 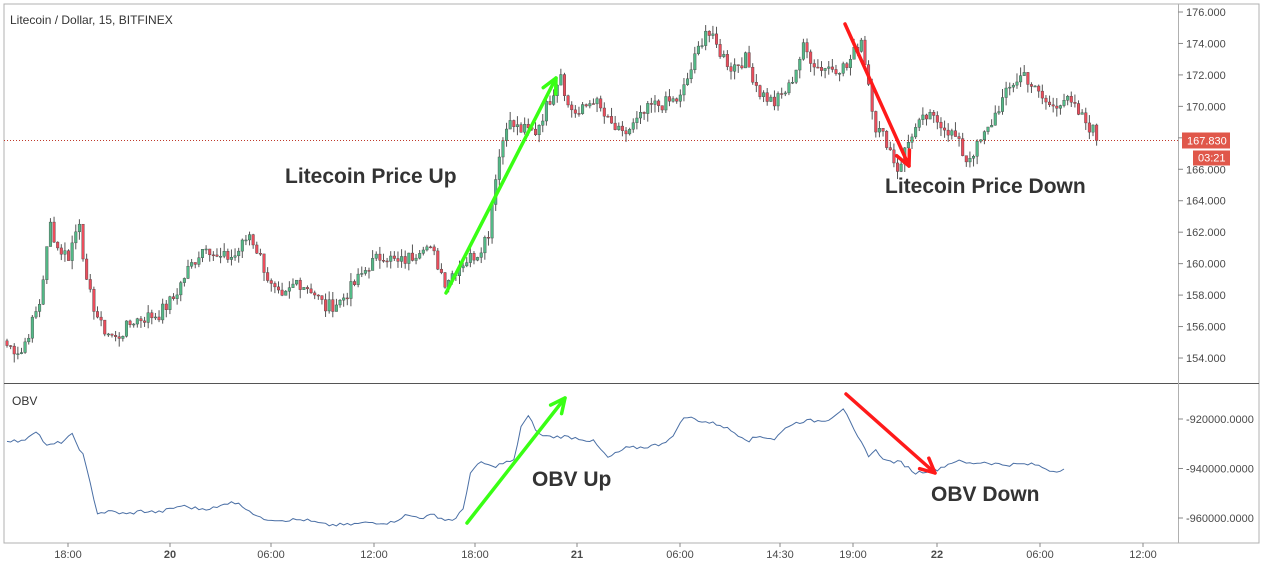 What do you see at coordinates (1206, 202) in the screenshot?
I see `price-tick-label: 164.000` at bounding box center [1206, 202].